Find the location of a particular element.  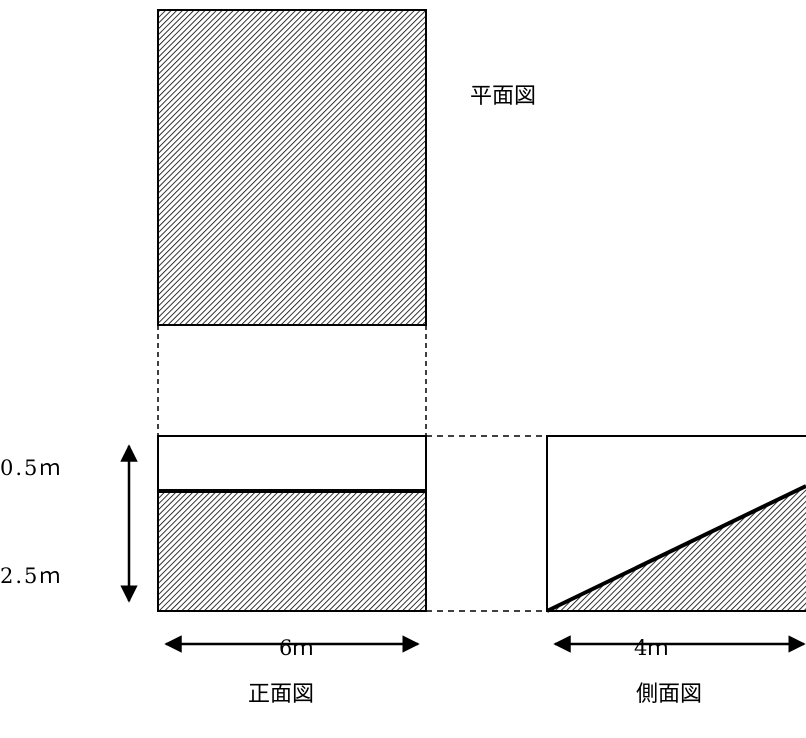

plan-view-rect is located at coordinates (292, 167).